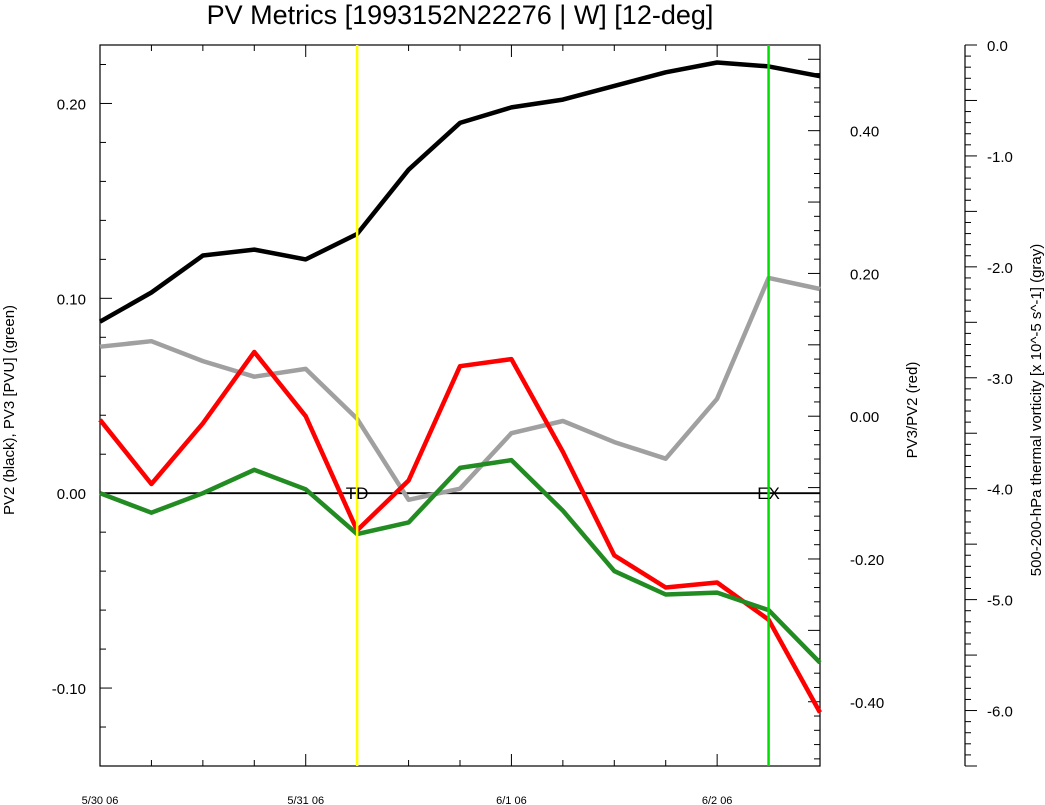 This screenshot has width=1045, height=805. What do you see at coordinates (71, 494) in the screenshot?
I see `left-tick-label: 0.00` at bounding box center [71, 494].